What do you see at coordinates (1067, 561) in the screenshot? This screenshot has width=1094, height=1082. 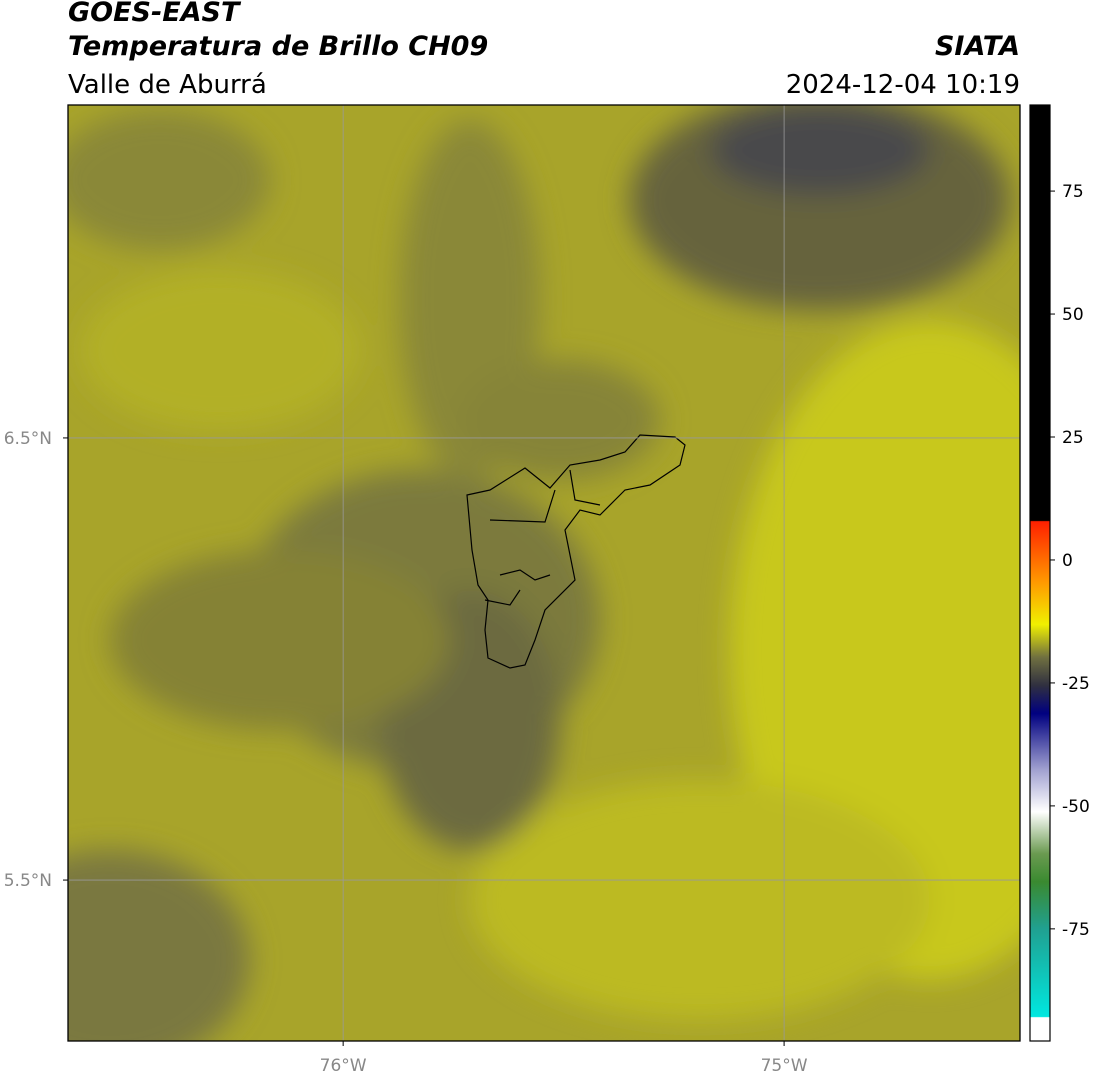 I see `colorbar-tick-label: 0` at bounding box center [1067, 561].